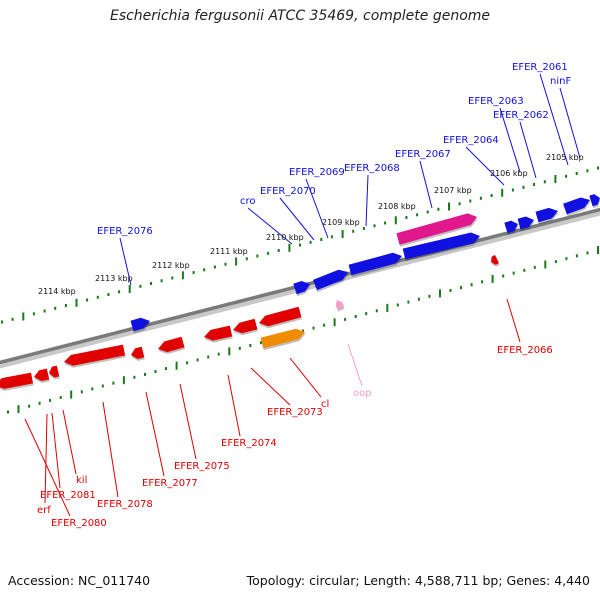 The image size is (600, 600). I want to click on reverse-gene-label: EFER_2078, so click(125, 504).